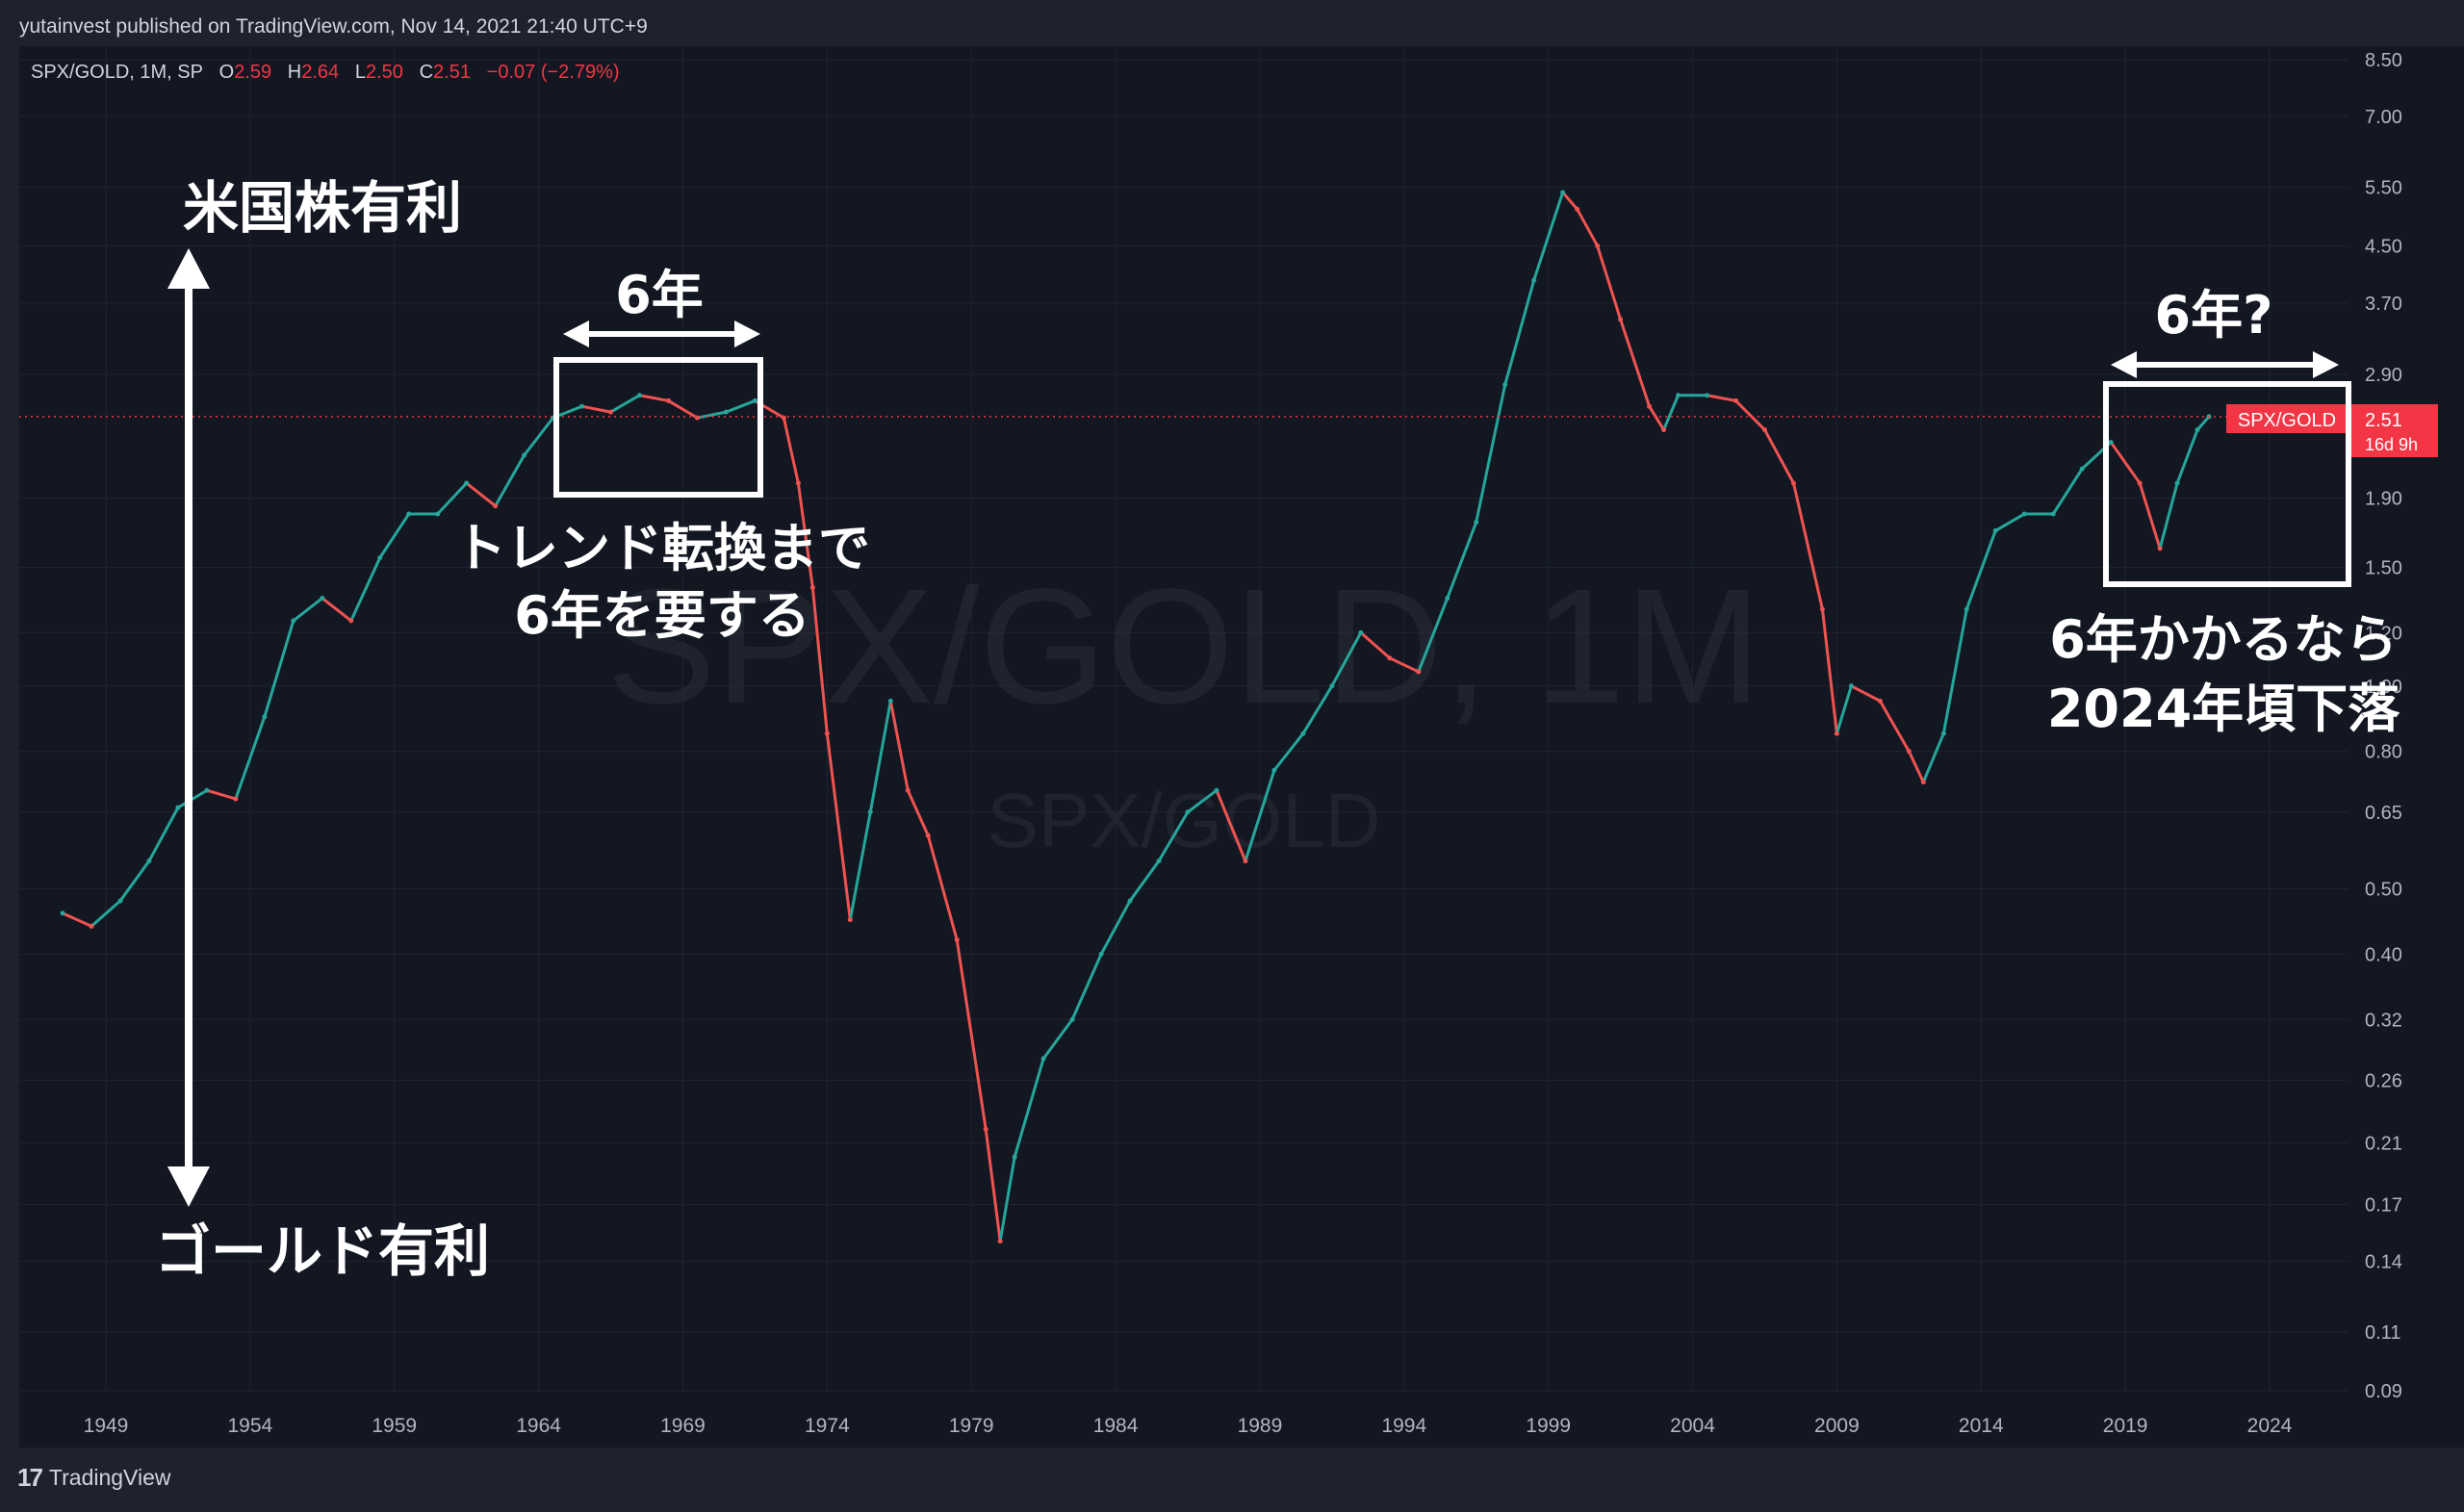  I want to click on y-tick-label: 0.14, so click(2383, 1262).